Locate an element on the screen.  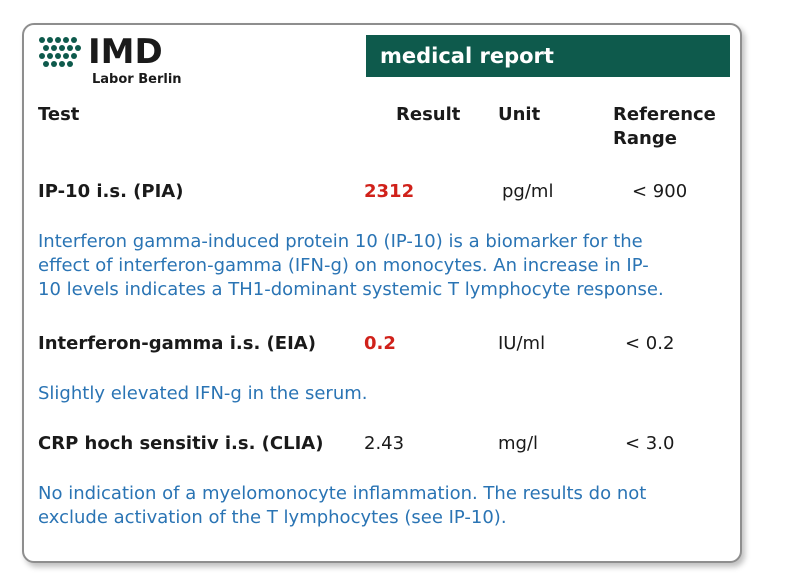
test-reference: < 900 is located at coordinates (660, 191).